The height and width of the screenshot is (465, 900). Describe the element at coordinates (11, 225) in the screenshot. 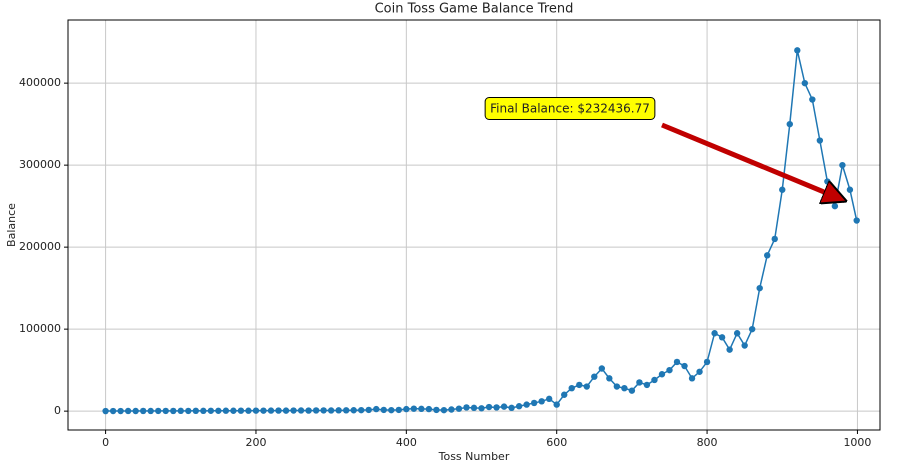

I see `y-axis-label: Balance` at that location.